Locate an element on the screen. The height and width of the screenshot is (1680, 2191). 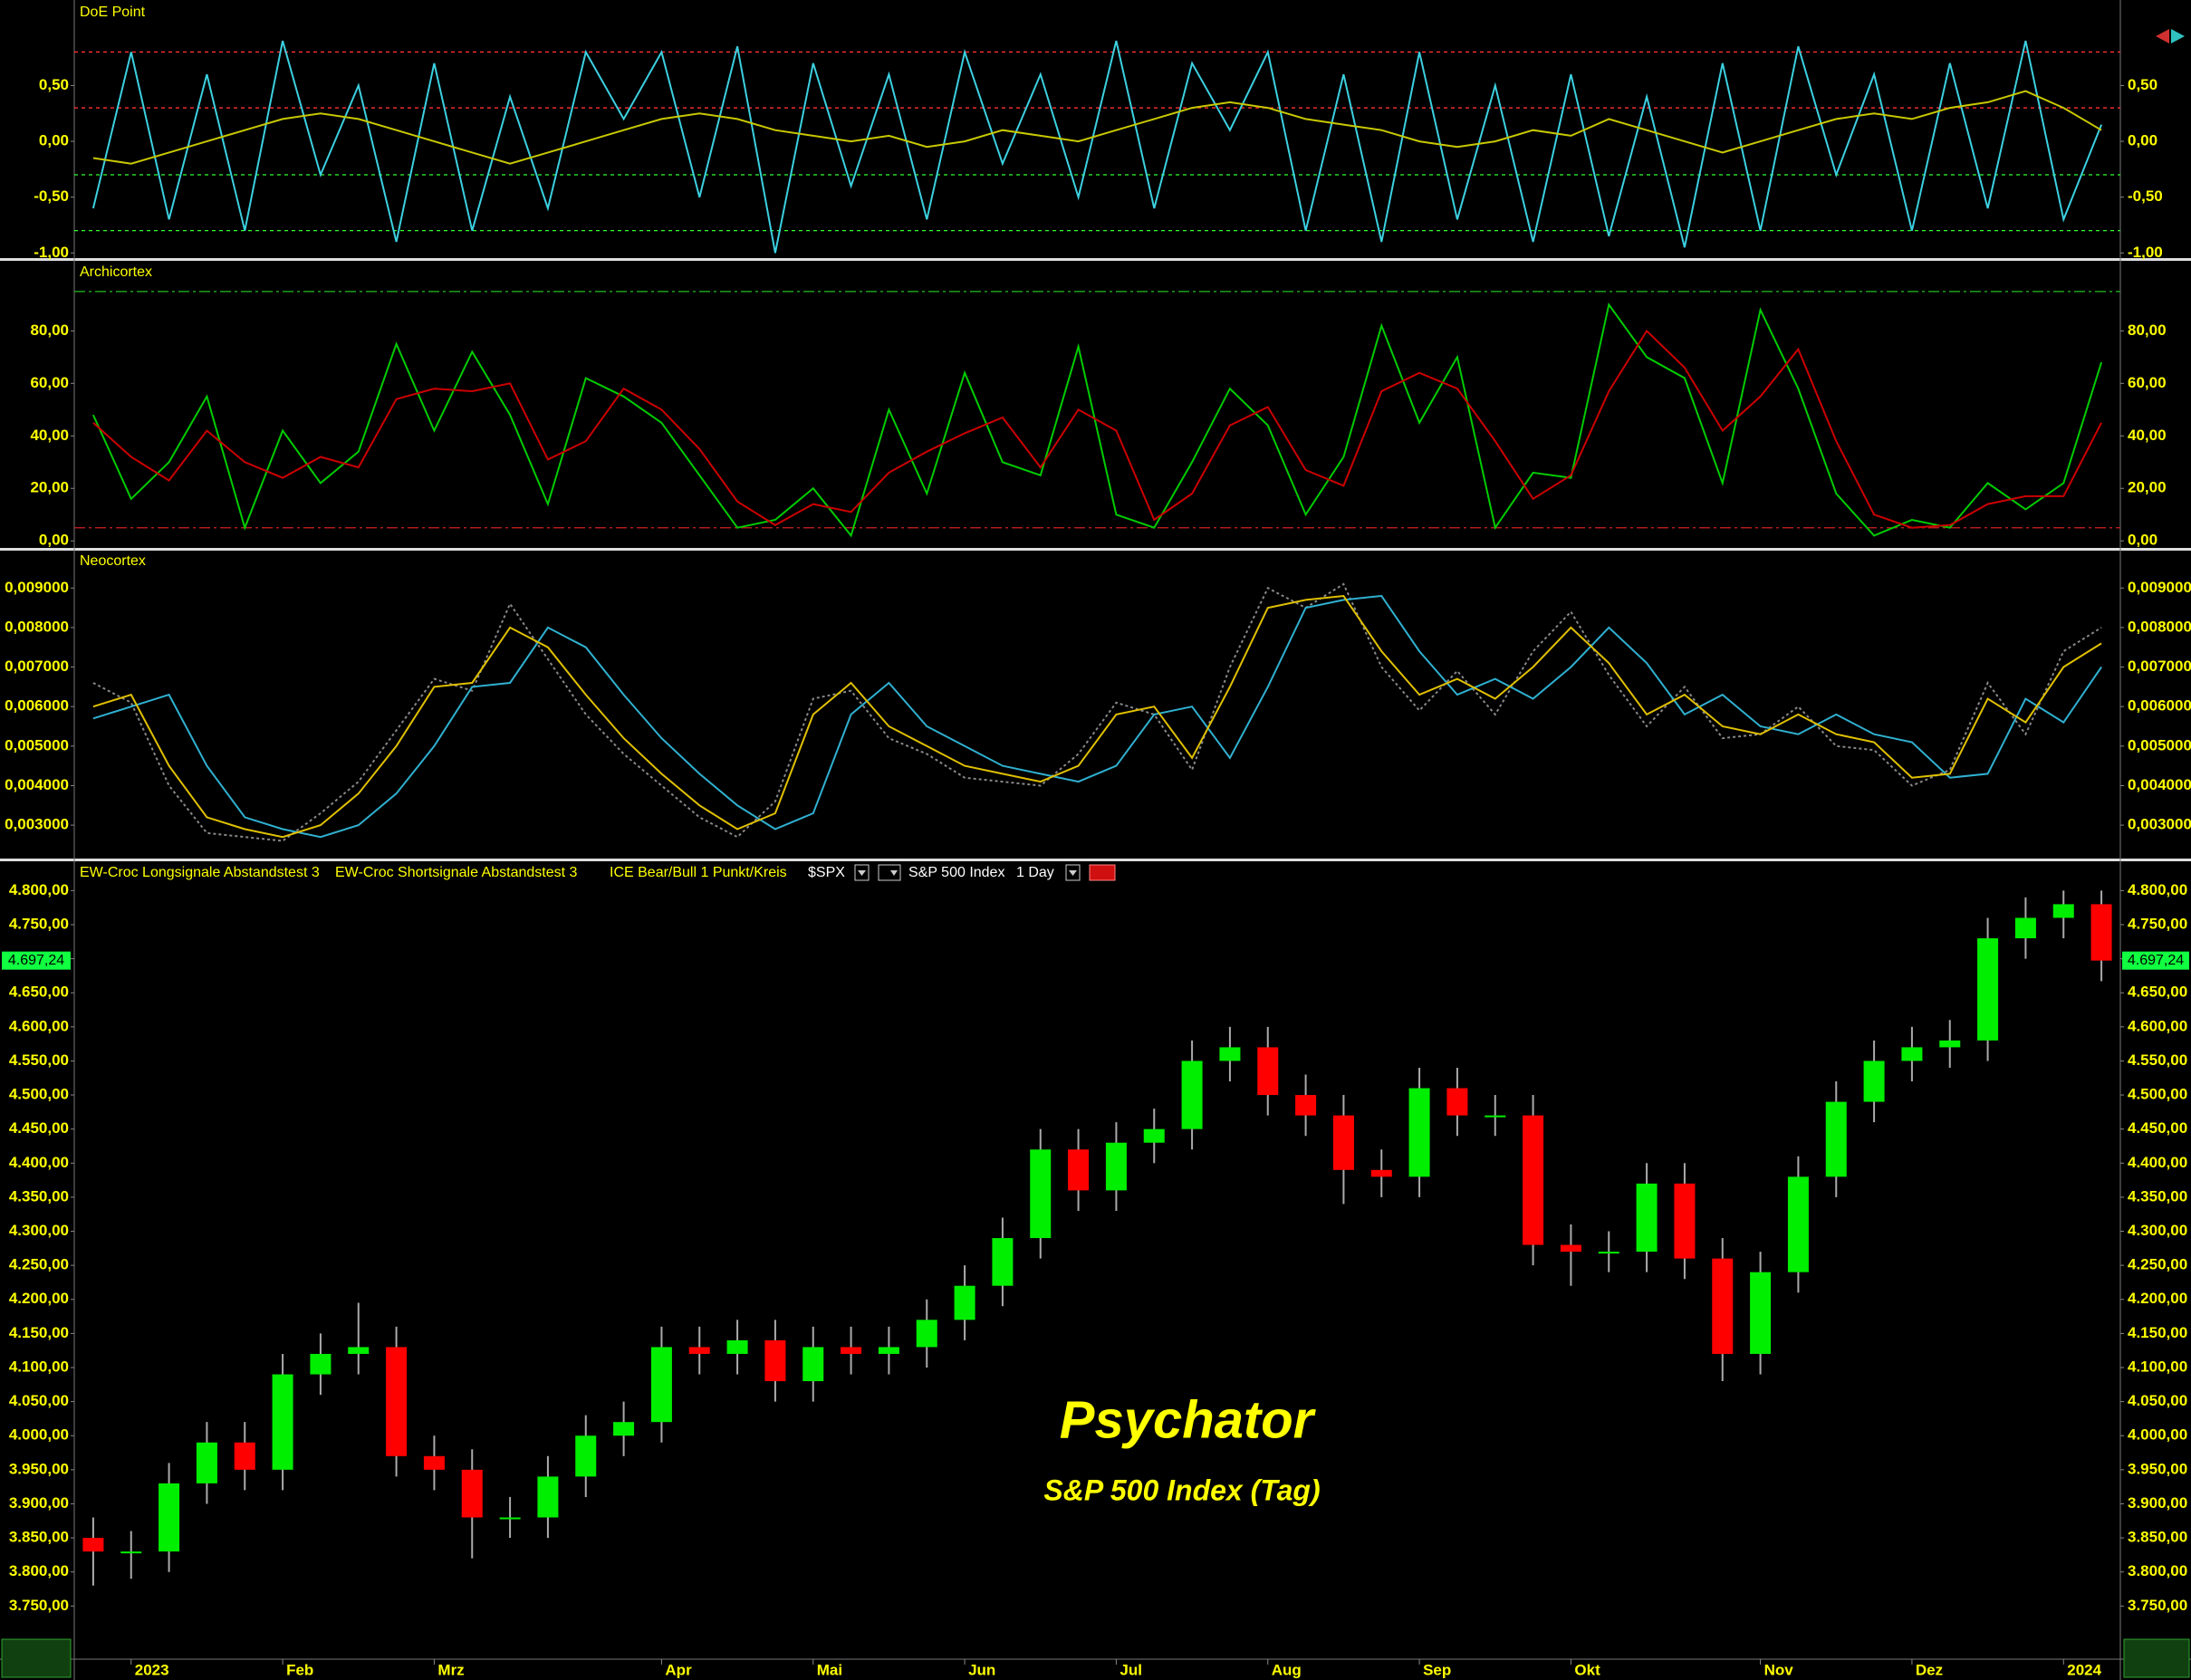
y-tick-label: 4.800,00 is located at coordinates (39, 890).